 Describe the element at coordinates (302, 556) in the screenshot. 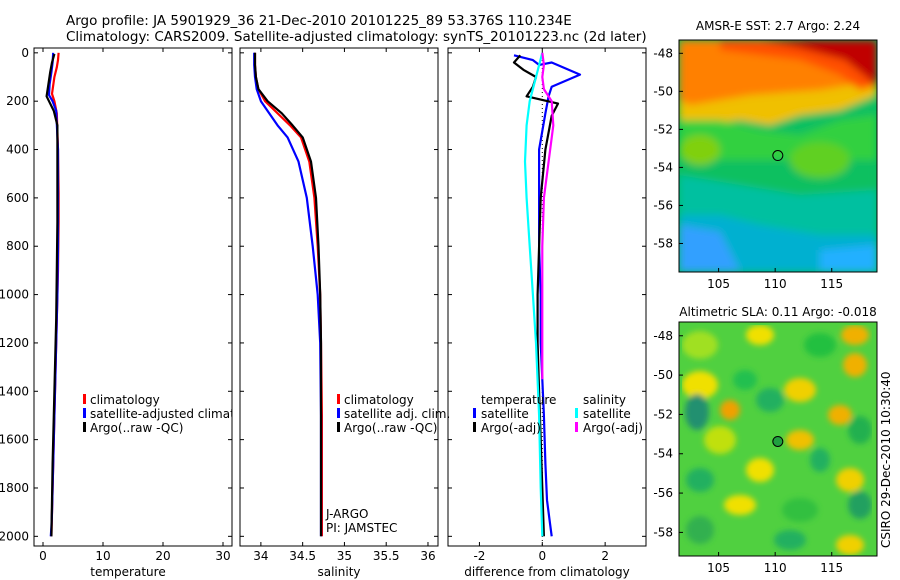

I see `x-tick-label: 34.5` at that location.